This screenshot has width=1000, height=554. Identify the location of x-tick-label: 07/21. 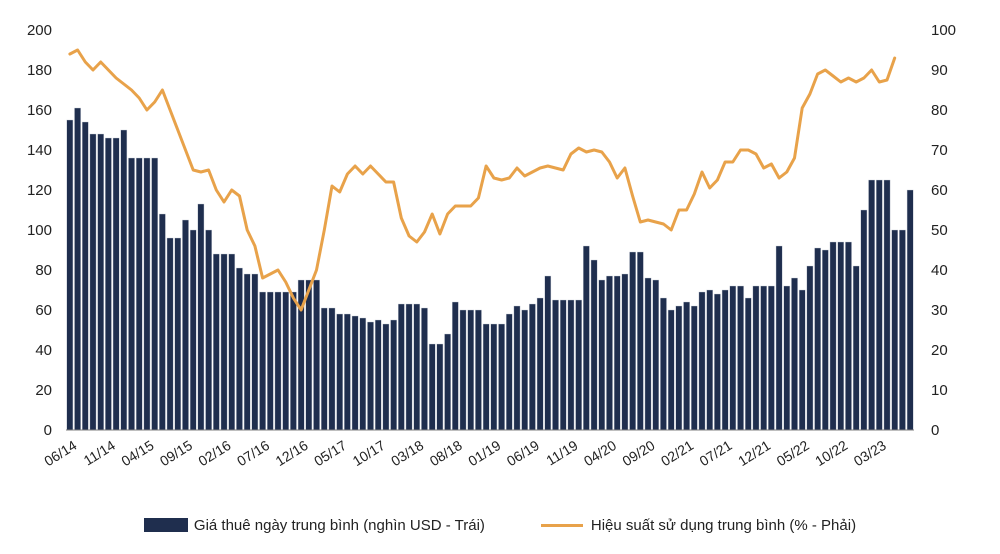
(716, 453).